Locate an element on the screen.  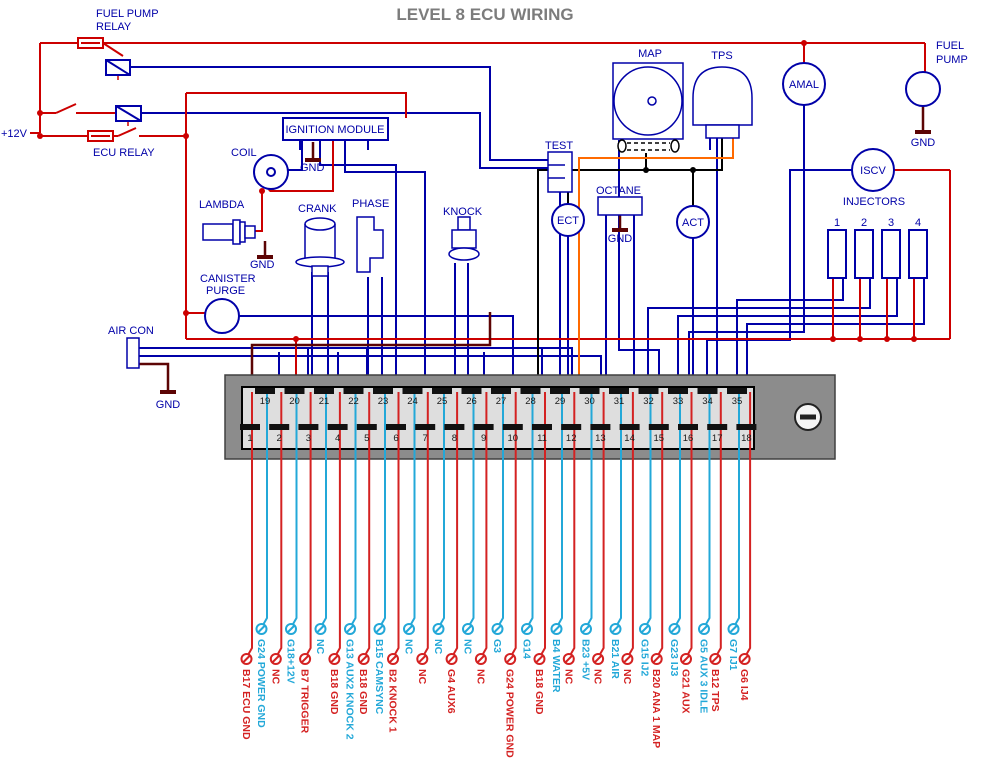
act-shape is located at coordinates (693, 222).